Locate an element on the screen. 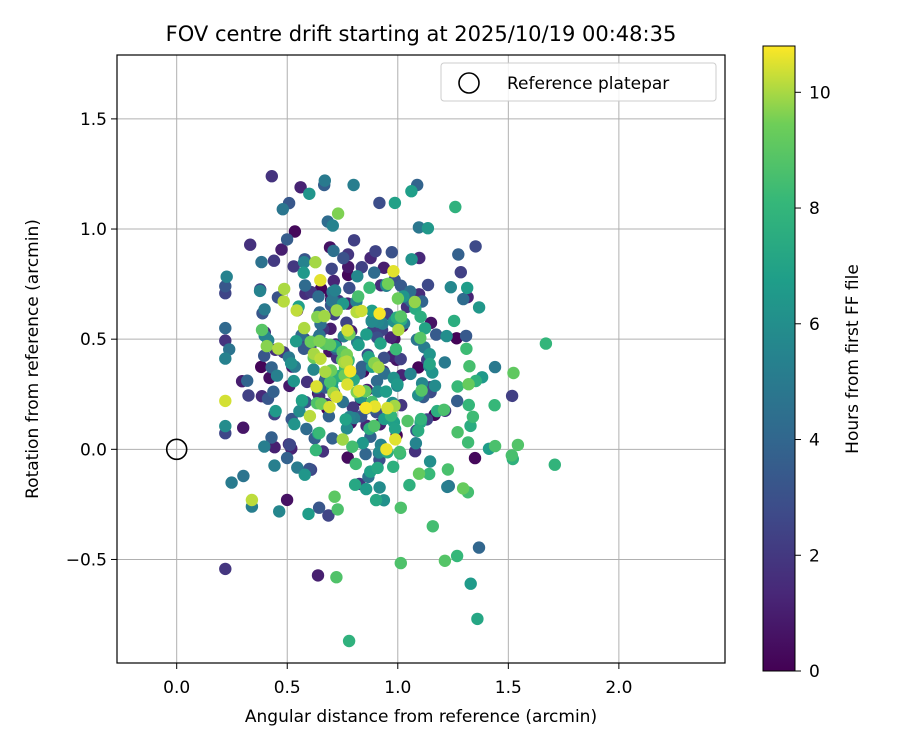 The image size is (900, 750). colorbar-gradient is located at coordinates (779, 358).